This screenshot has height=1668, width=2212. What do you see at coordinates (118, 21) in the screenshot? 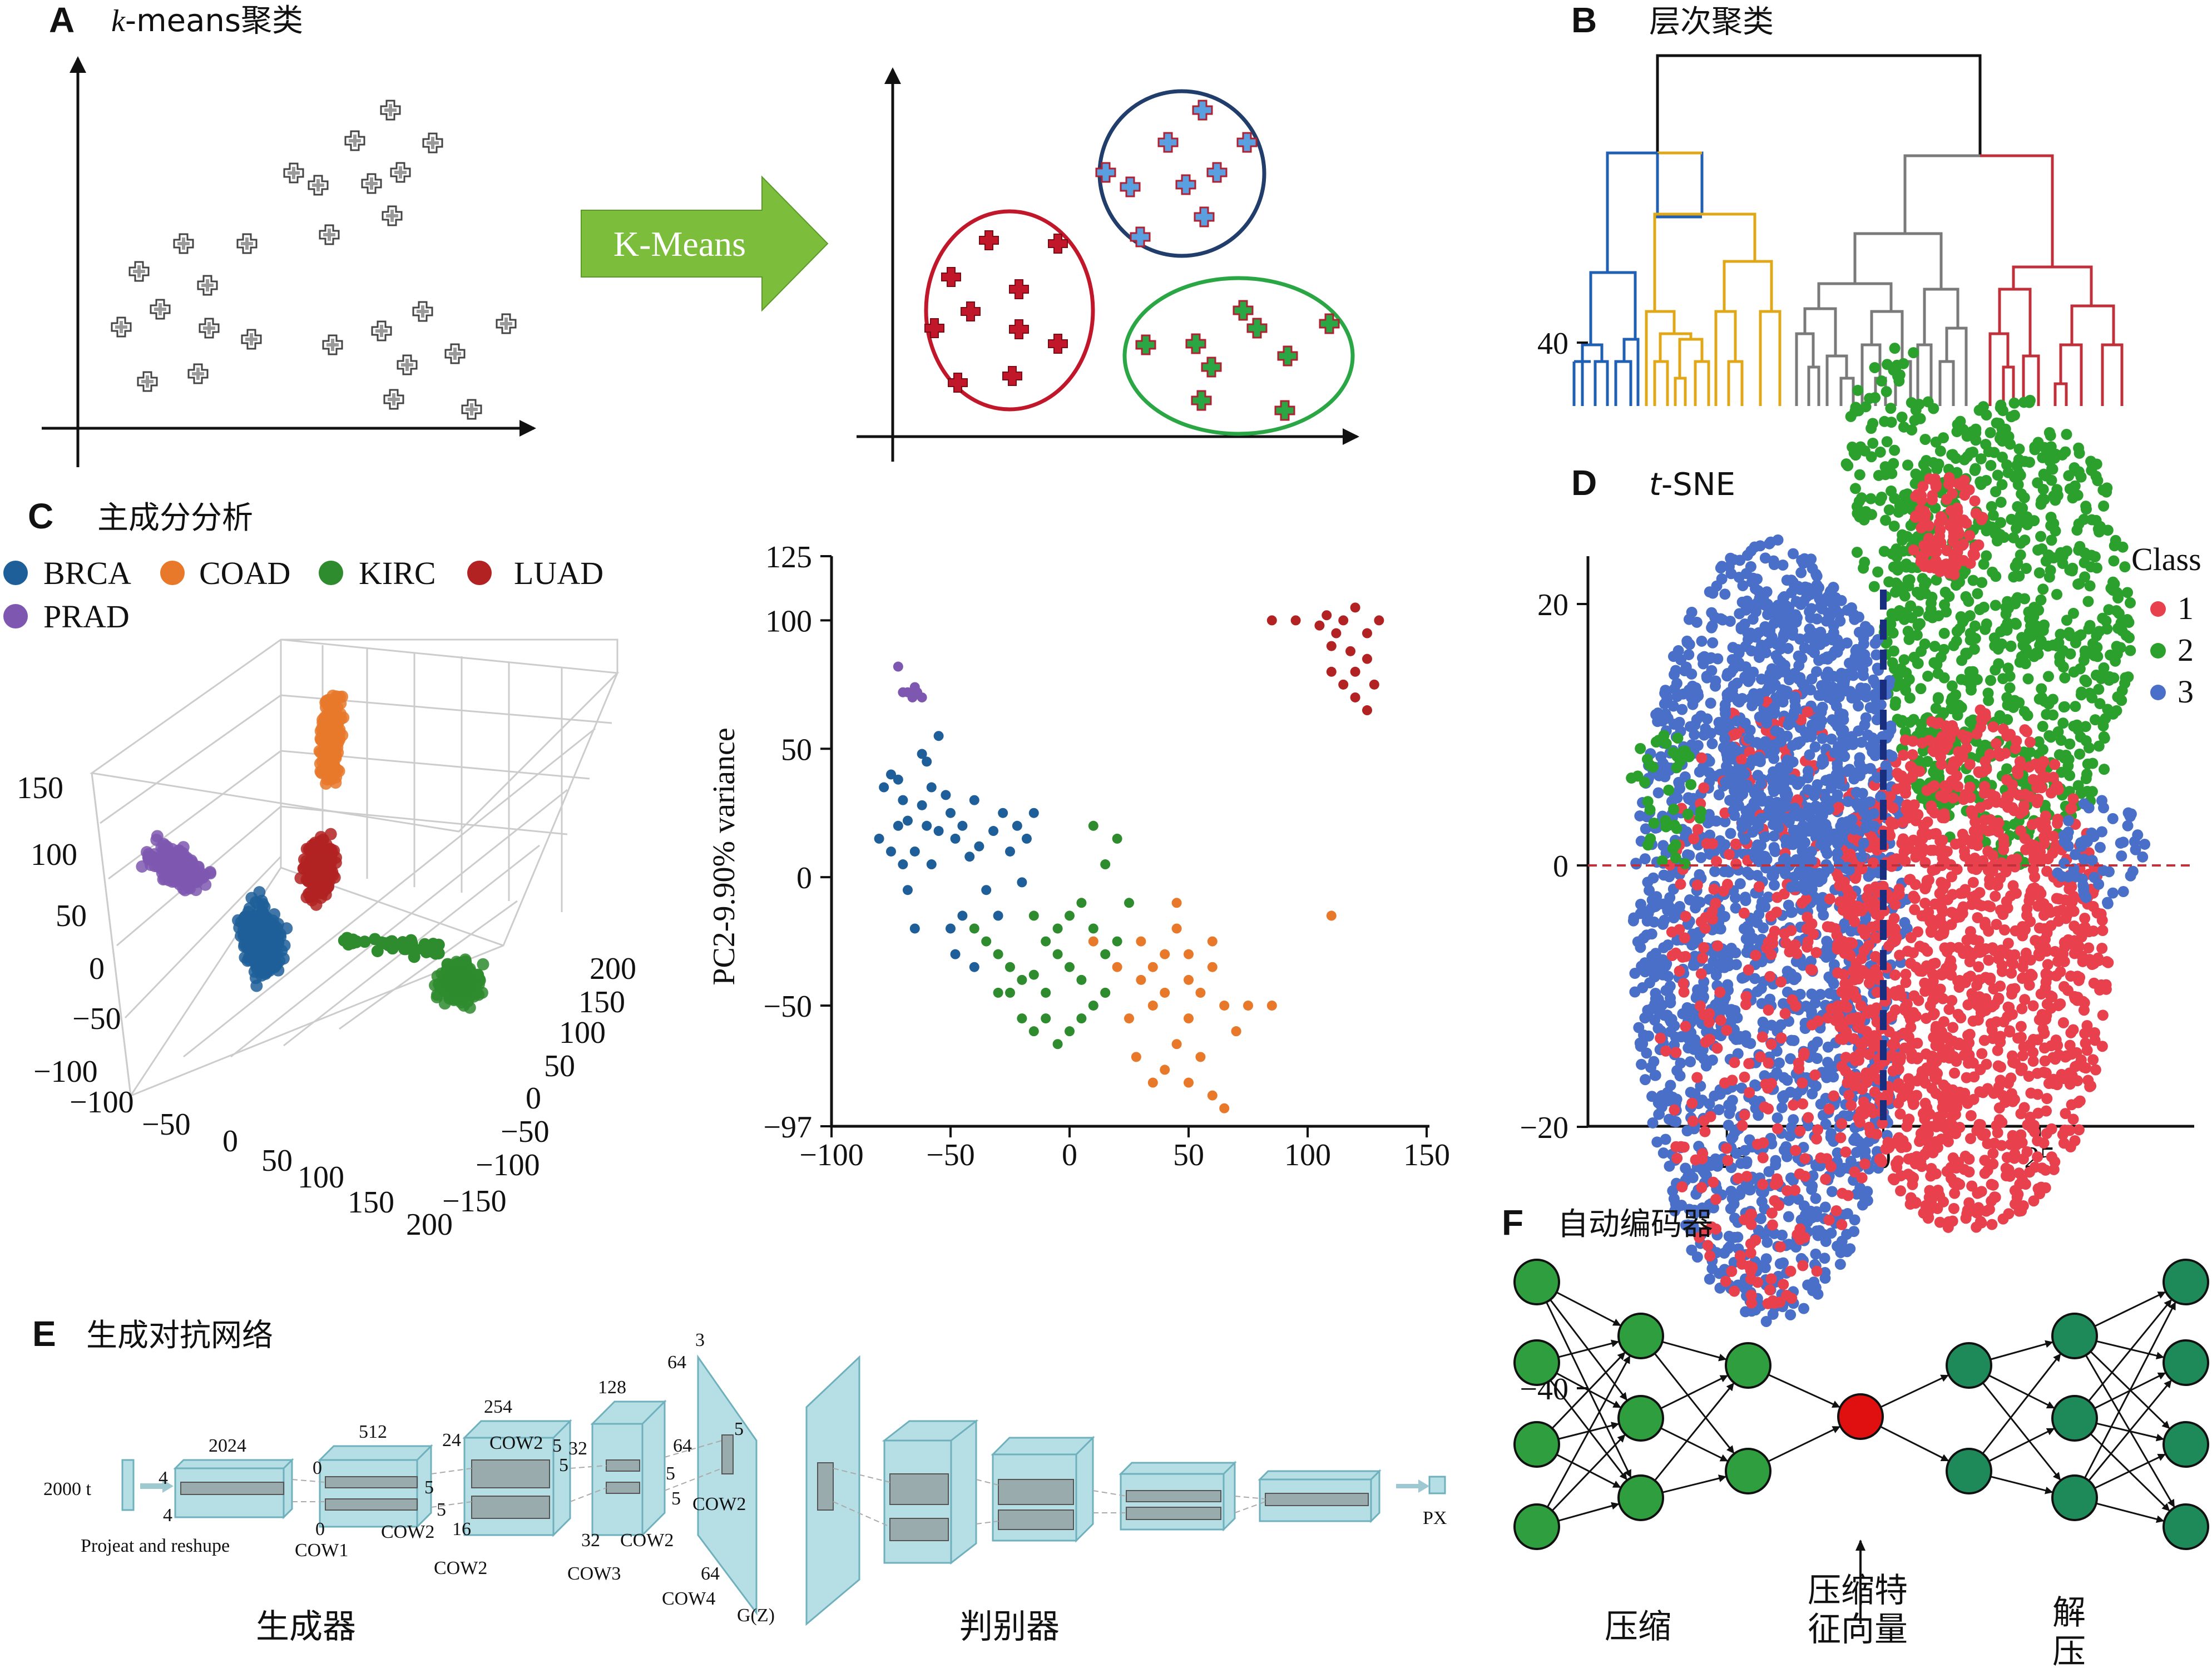
I see `panel-a-title-k: k` at bounding box center [118, 21].